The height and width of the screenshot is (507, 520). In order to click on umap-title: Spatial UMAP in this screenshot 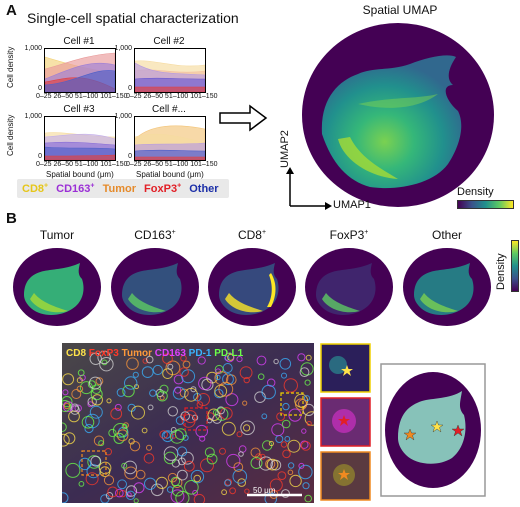, I will do `click(400, 10)`.